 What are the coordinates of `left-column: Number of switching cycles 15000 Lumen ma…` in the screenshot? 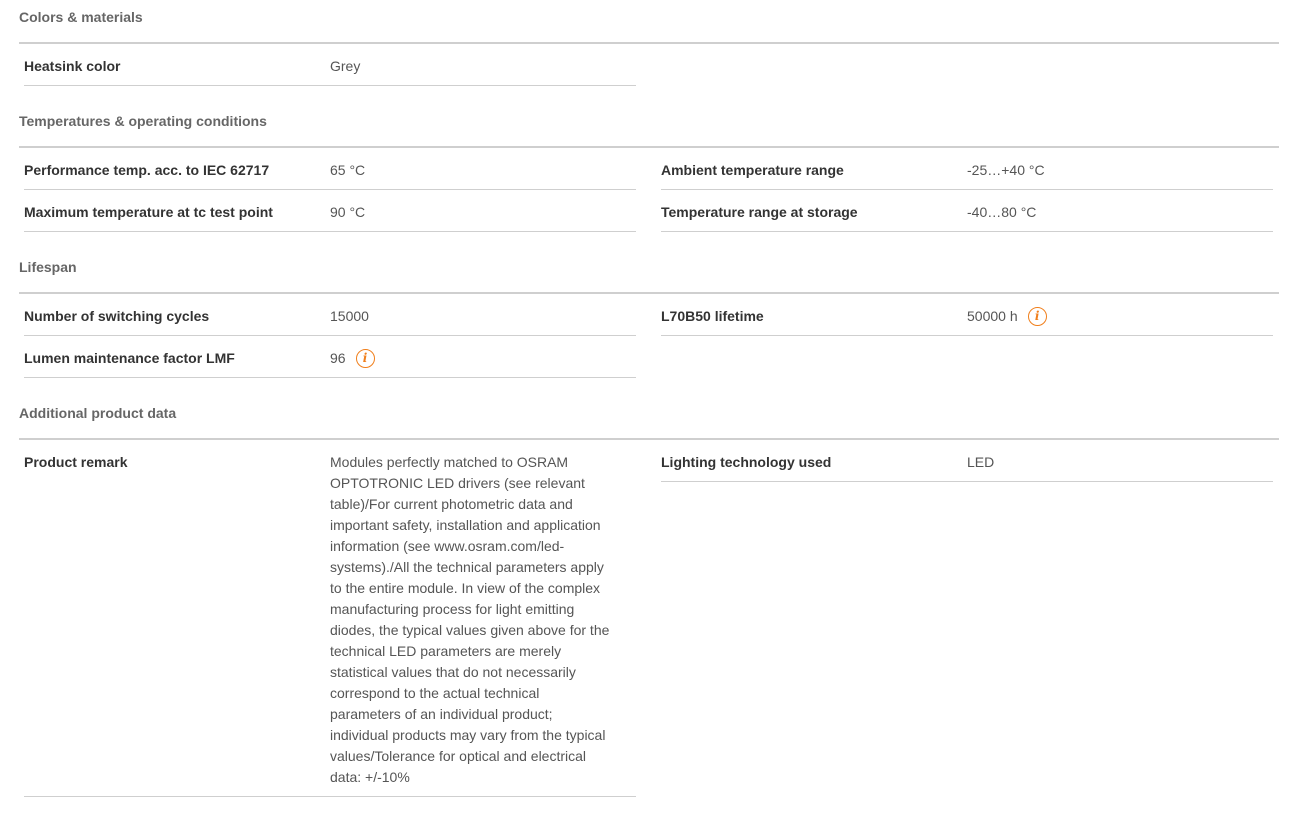 It's located at (330, 336).